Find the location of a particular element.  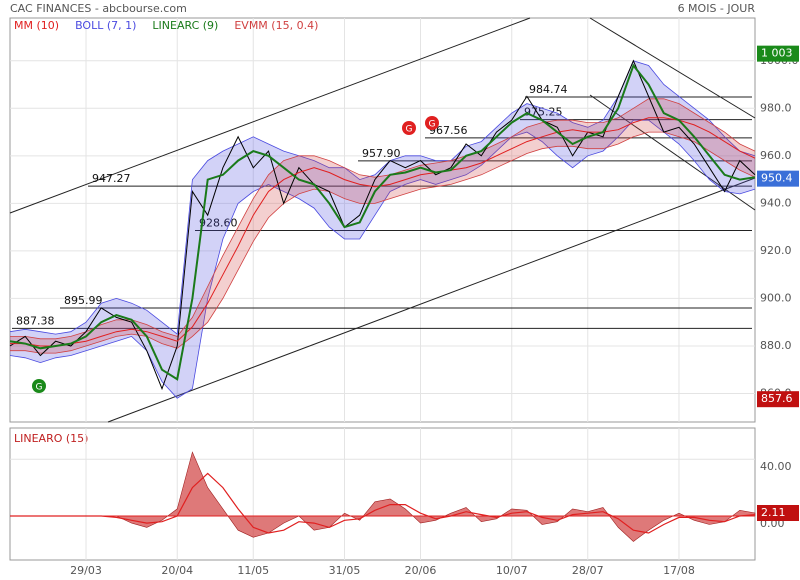

price-label: 857.6 is located at coordinates (777, 398).